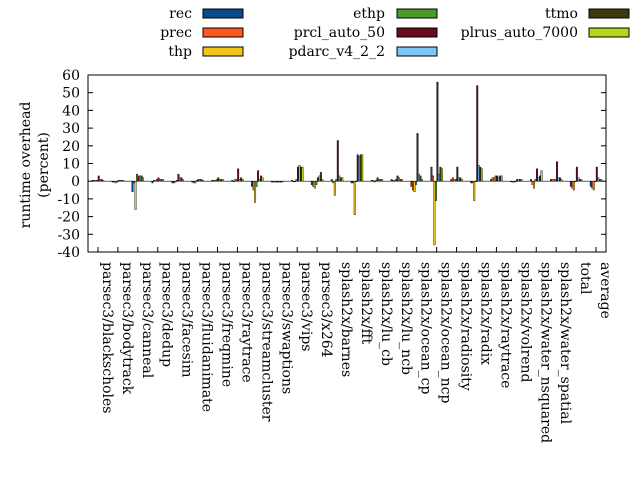 The image size is (640, 480). I want to click on legend-swatch-rec, so click(223, 13).